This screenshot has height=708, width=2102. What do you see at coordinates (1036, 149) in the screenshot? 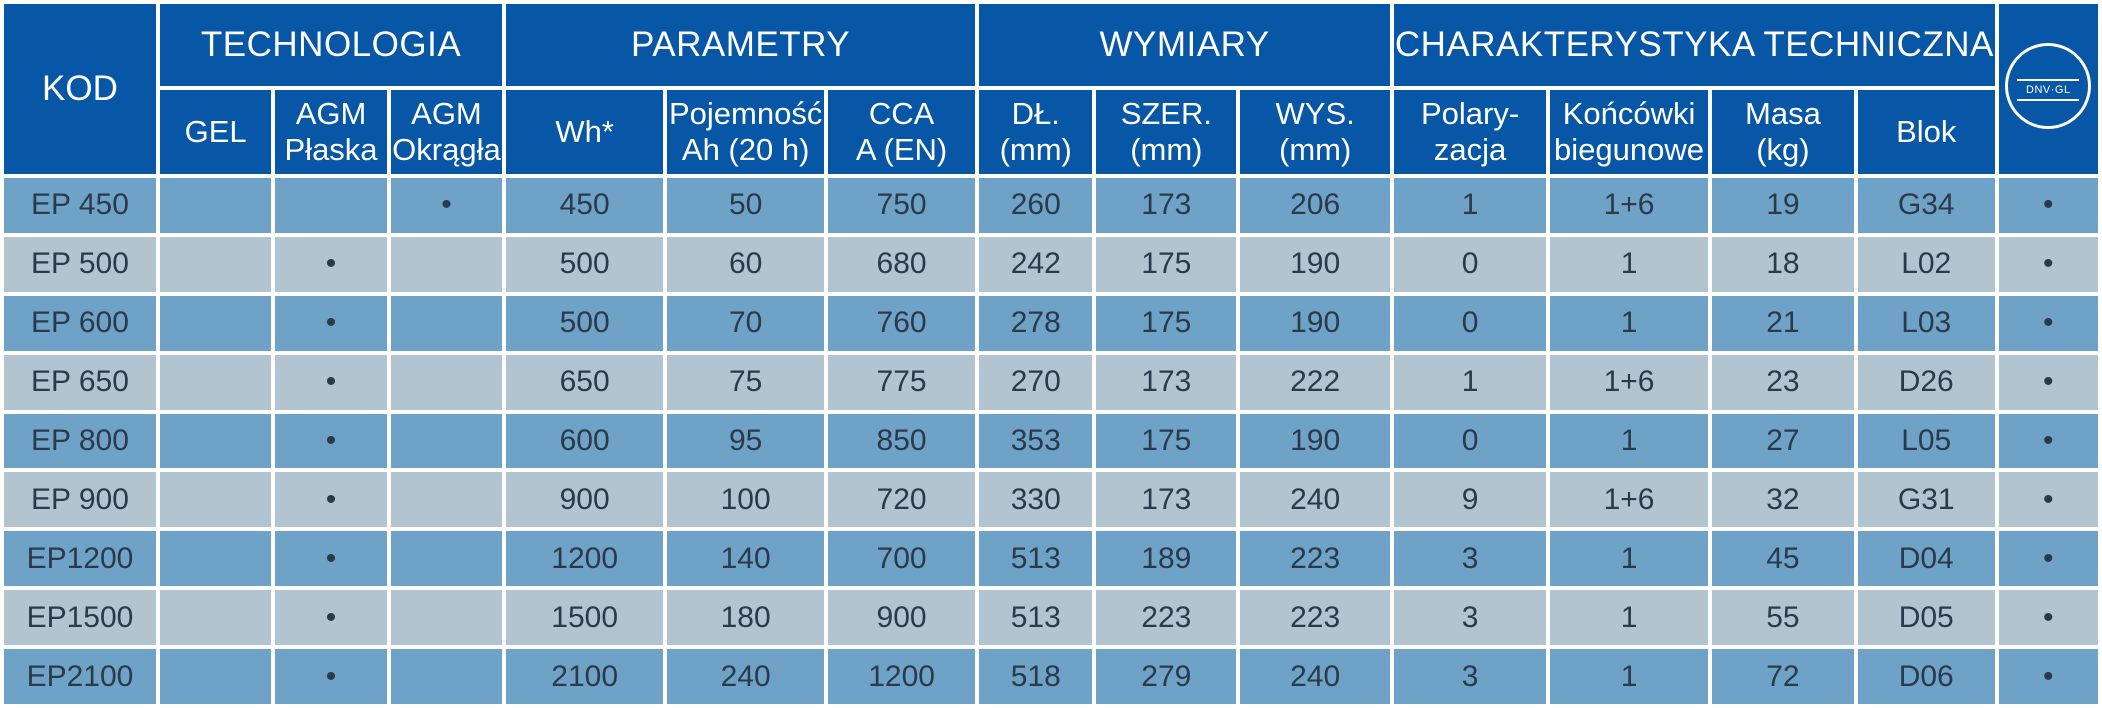
I see `header-dl-line2: (mm)` at bounding box center [1036, 149].